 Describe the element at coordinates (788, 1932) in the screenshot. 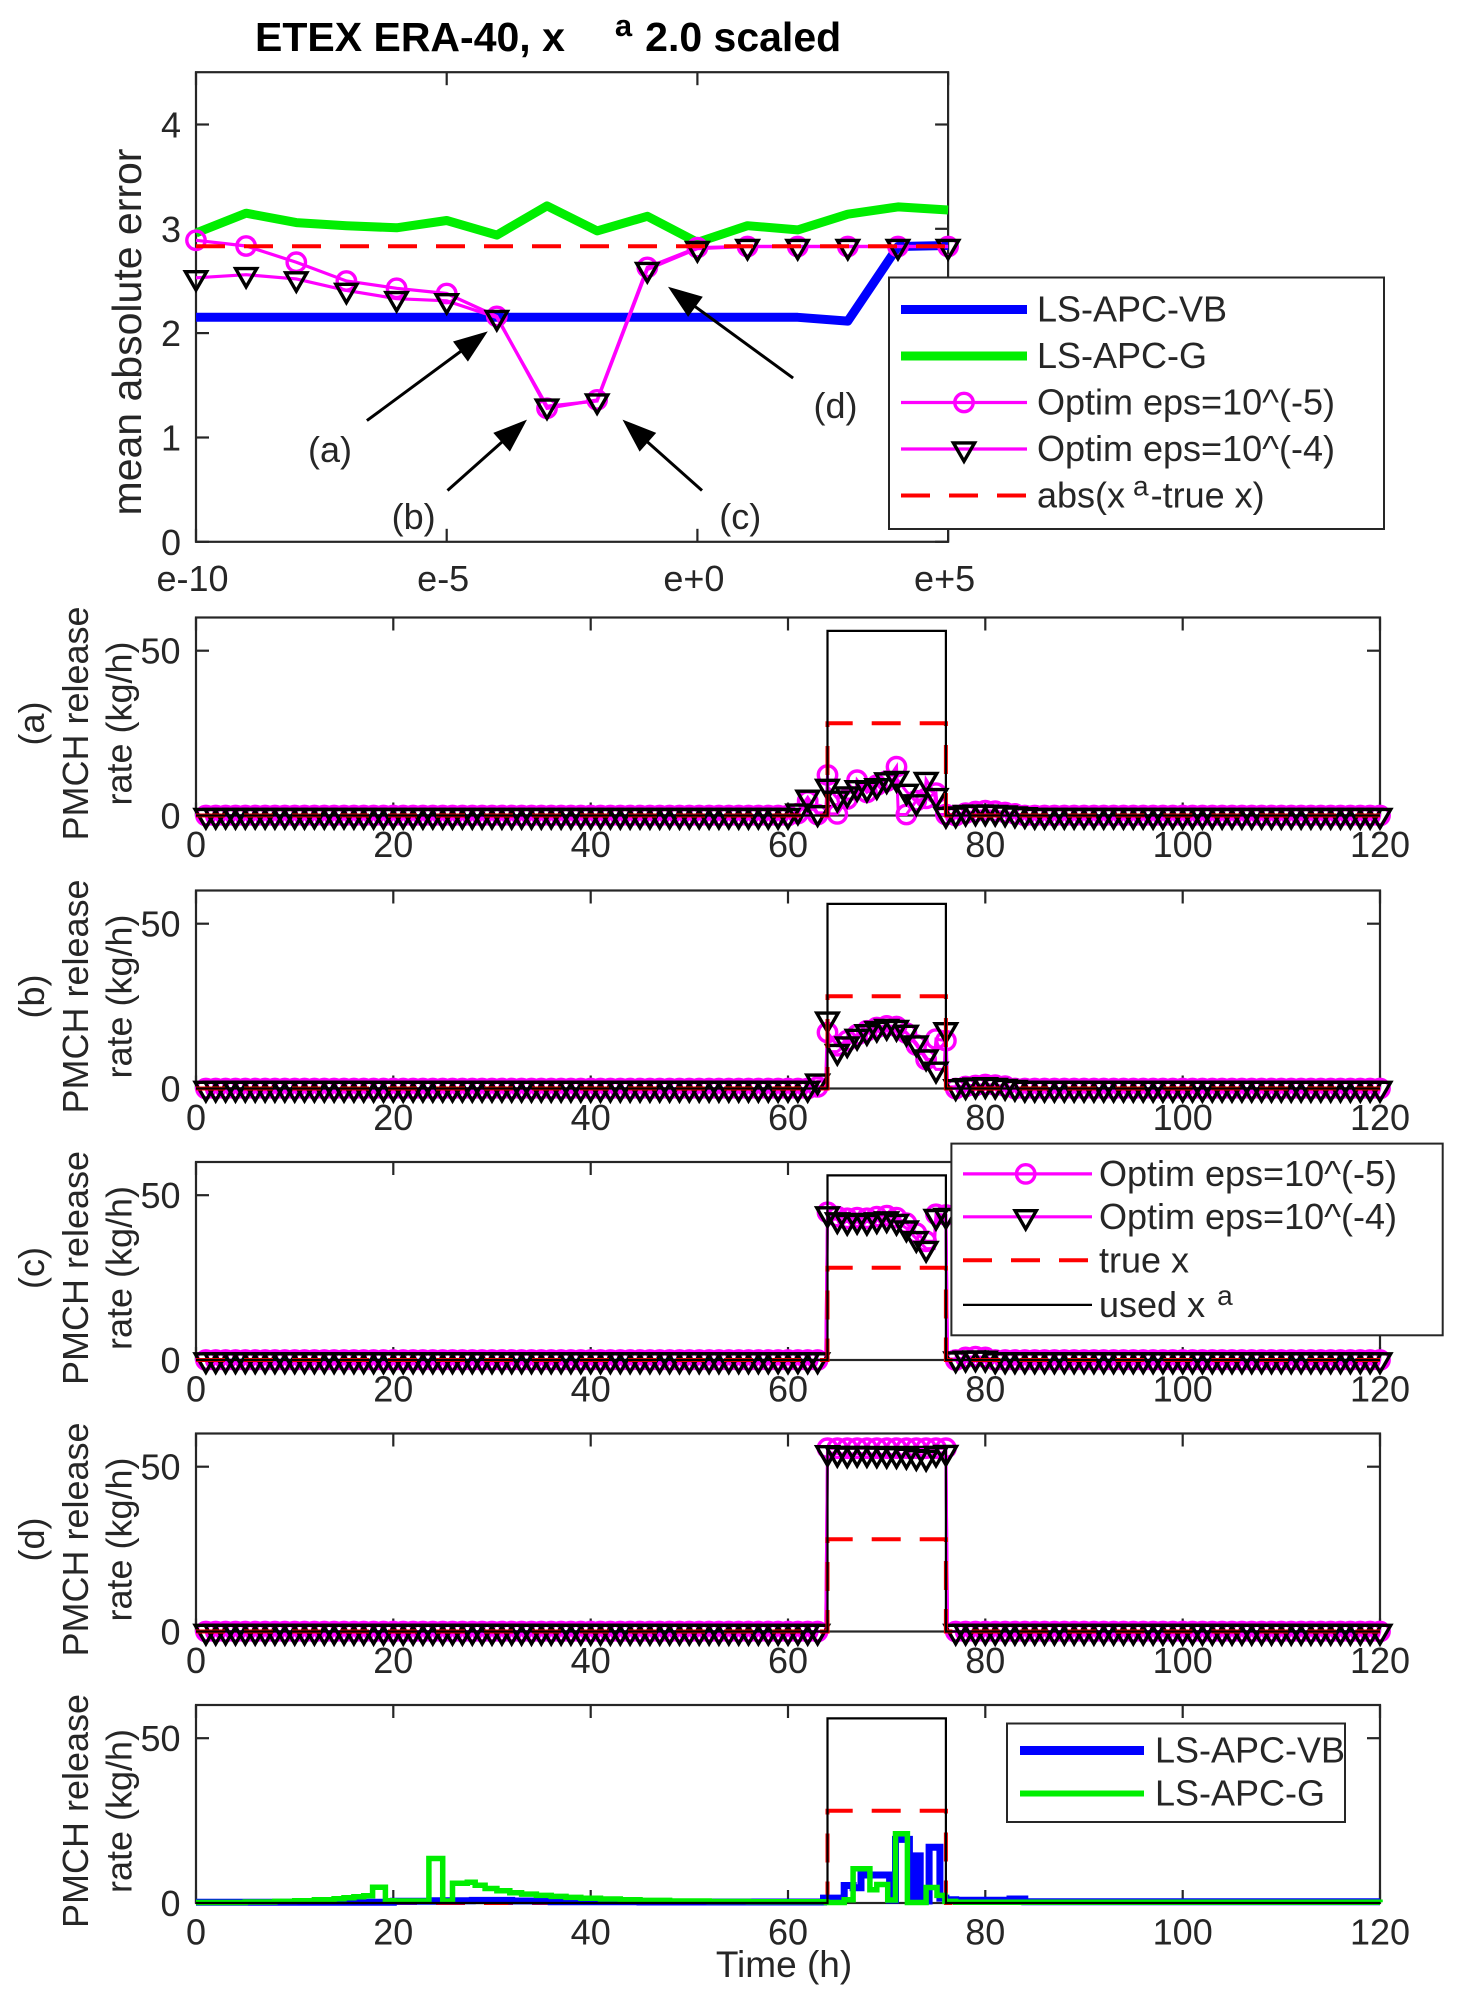

I see `svg-text: 60` at that location.